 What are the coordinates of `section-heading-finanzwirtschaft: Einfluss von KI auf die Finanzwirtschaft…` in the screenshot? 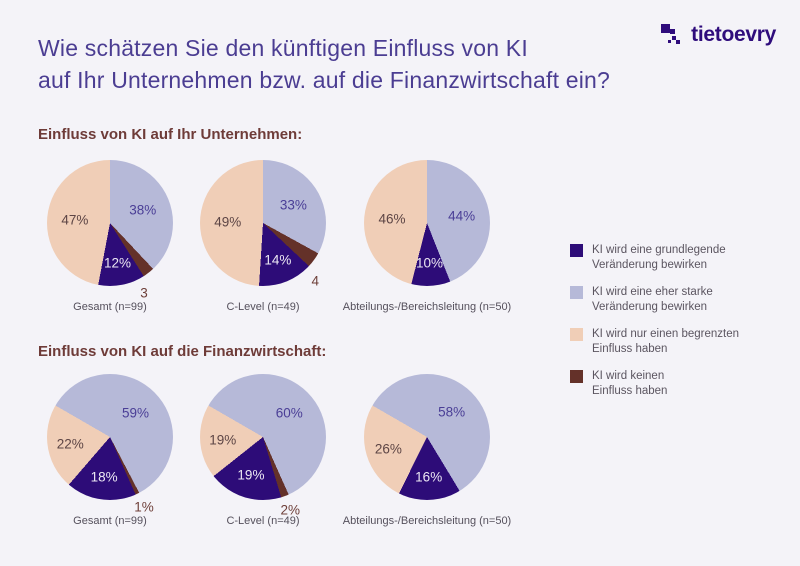 It's located at (182, 351).